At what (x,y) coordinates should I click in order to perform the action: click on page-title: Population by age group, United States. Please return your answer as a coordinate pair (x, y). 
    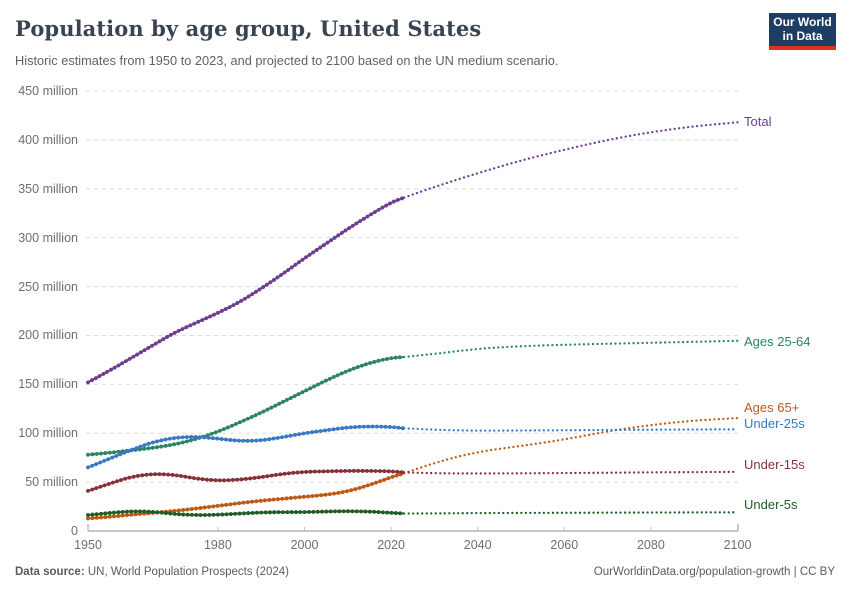
    Looking at the image, I should click on (248, 28).